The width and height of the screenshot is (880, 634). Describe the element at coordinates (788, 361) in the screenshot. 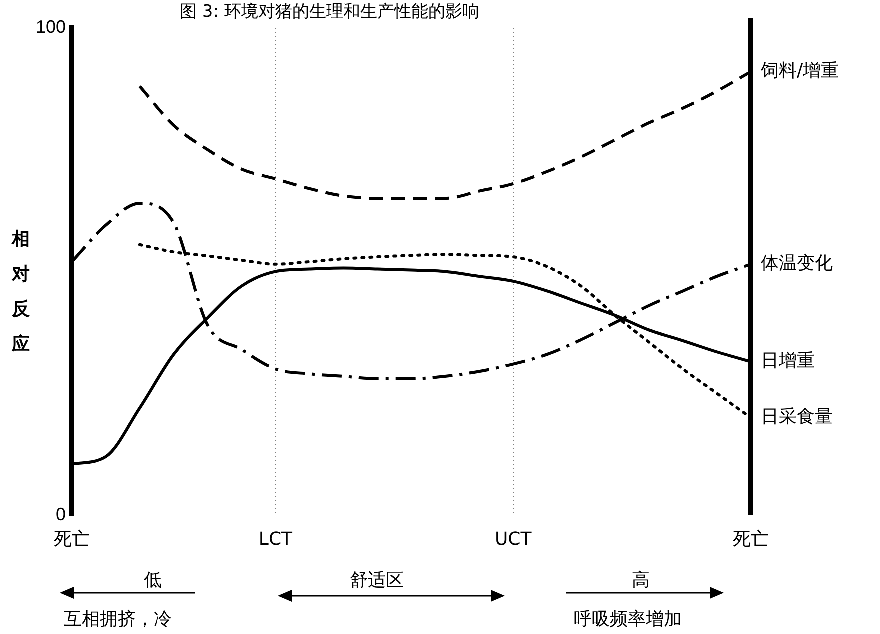

I see `series-label: 日增重` at that location.